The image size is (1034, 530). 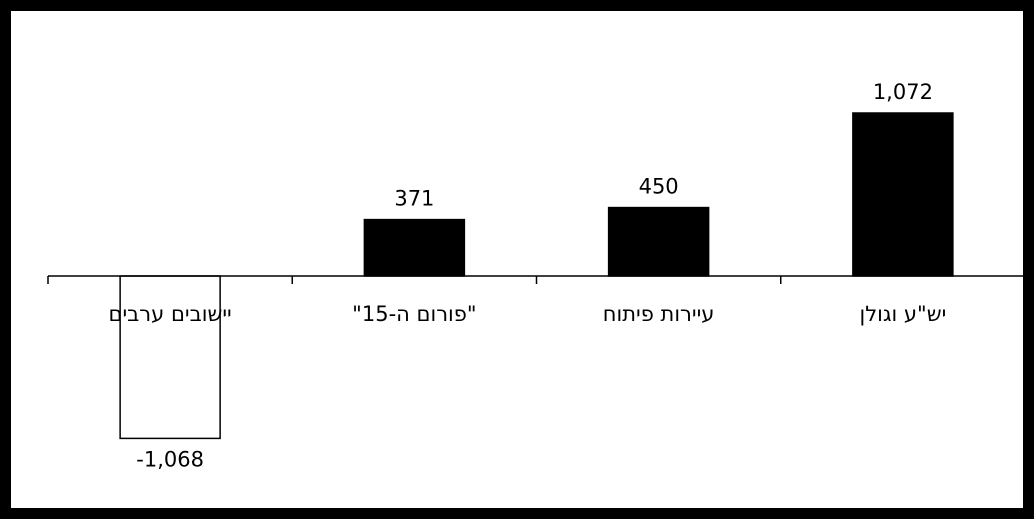 What do you see at coordinates (659, 314) in the screenshot?
I see `category-label: עיירות פיתוח` at bounding box center [659, 314].